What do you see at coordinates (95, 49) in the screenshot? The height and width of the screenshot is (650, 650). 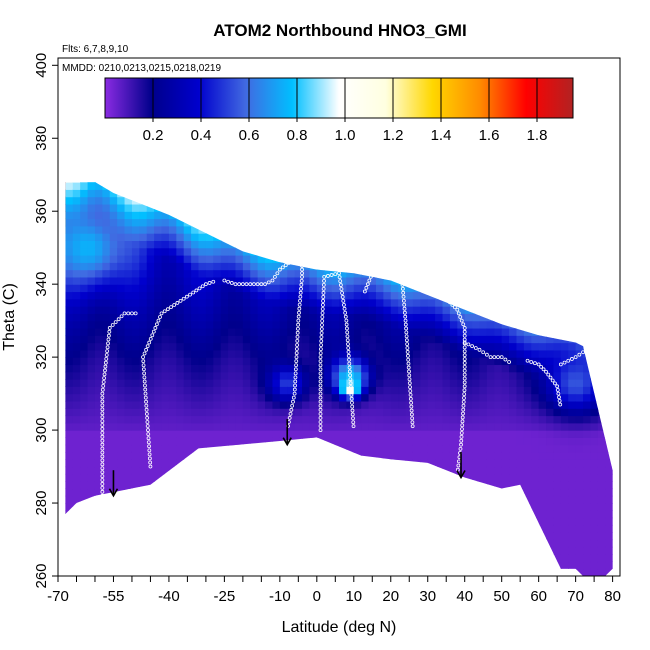 I see `flights-label: Flts: 6,7,8,9,10` at bounding box center [95, 49].